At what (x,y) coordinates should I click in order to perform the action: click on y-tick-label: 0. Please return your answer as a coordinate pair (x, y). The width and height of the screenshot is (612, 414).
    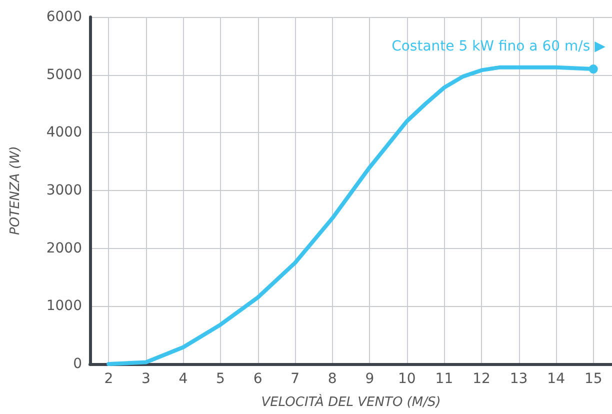
    Looking at the image, I should click on (77, 364).